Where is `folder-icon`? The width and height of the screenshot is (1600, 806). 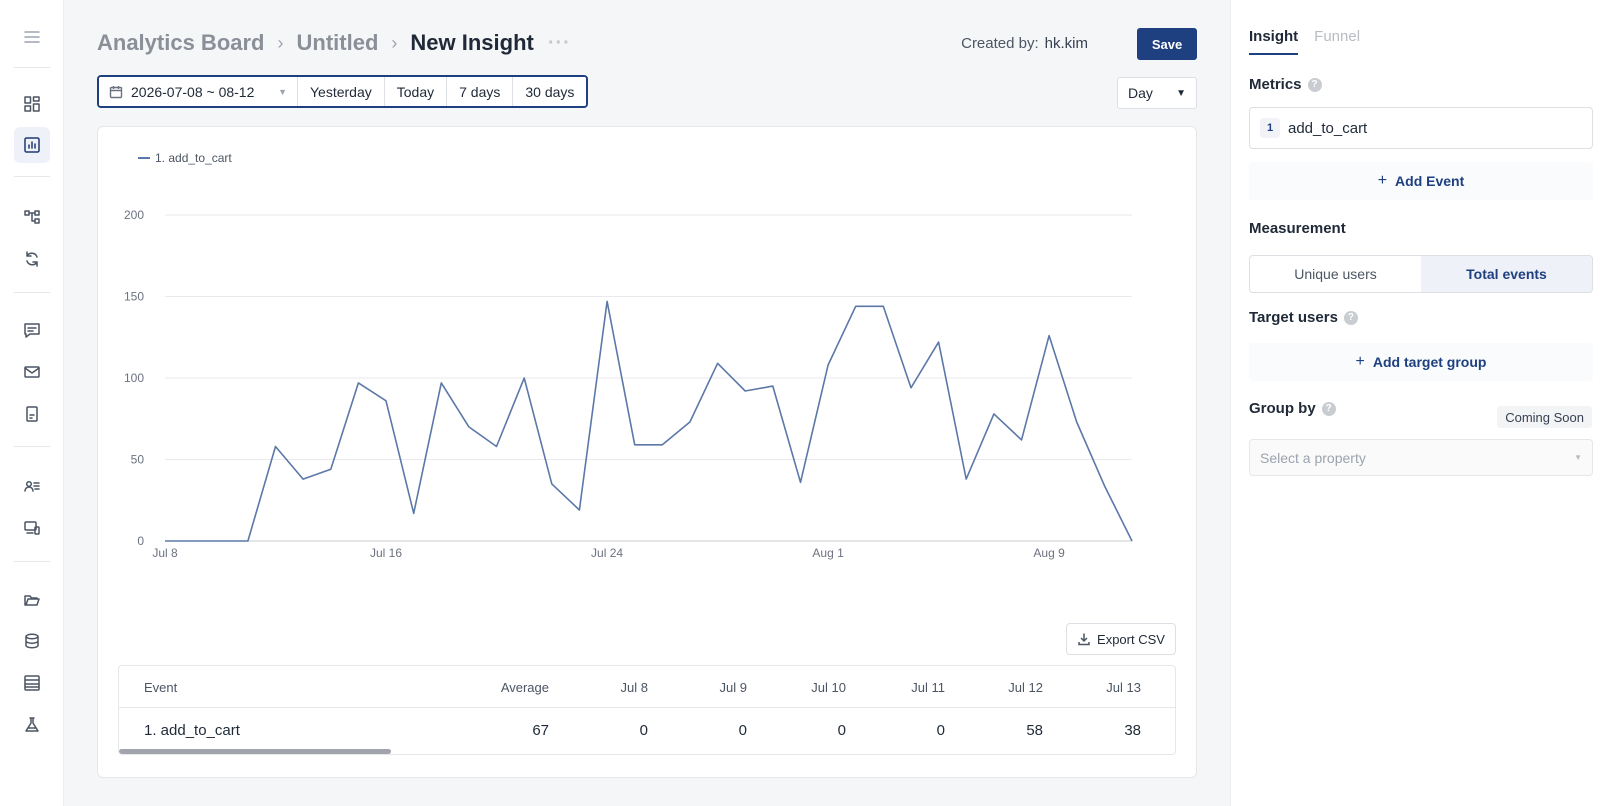 folder-icon is located at coordinates (32, 600).